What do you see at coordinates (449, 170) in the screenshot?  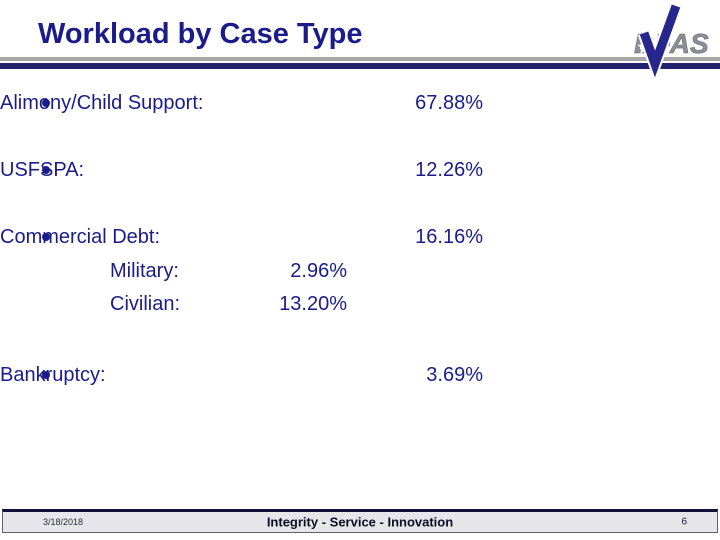 I see `bullet-value-usfspa: 12.26%` at bounding box center [449, 170].